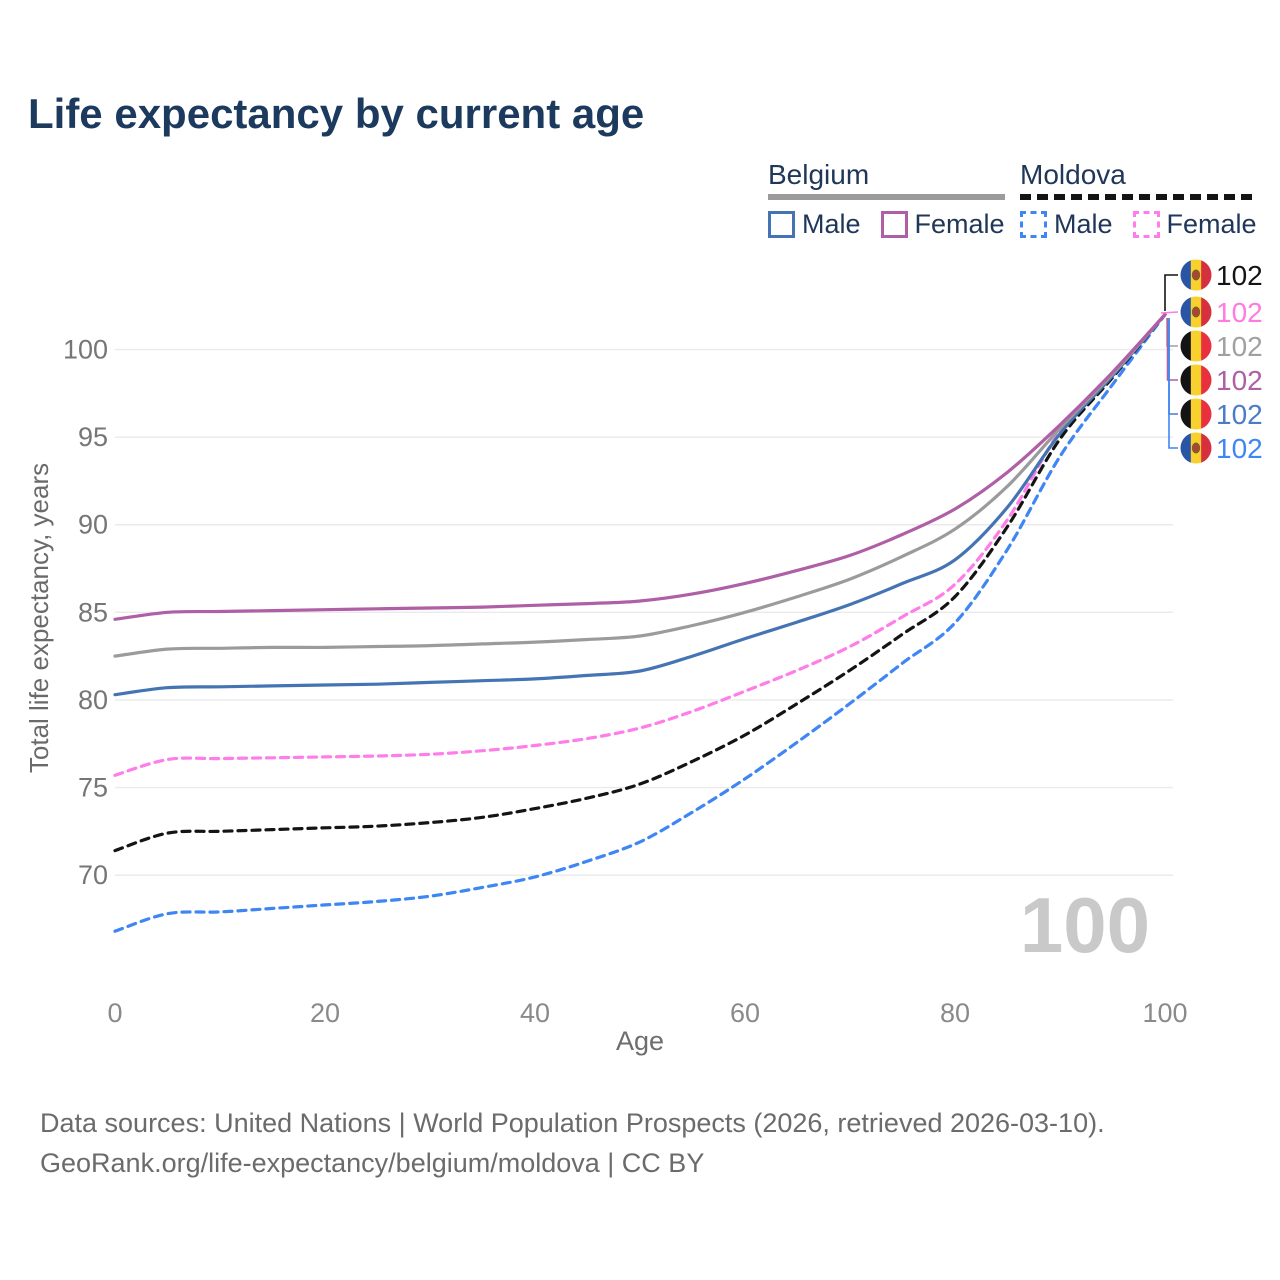 The image size is (1280, 1280). I want to click on y-tick-label-95: 95, so click(93, 437).